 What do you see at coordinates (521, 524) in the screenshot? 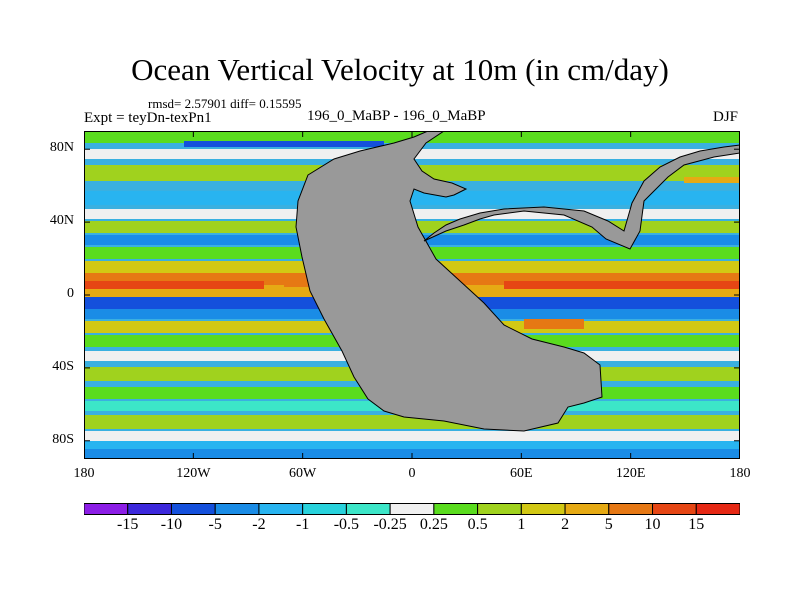
I see `colorbar-tick-label: 1` at bounding box center [521, 524].